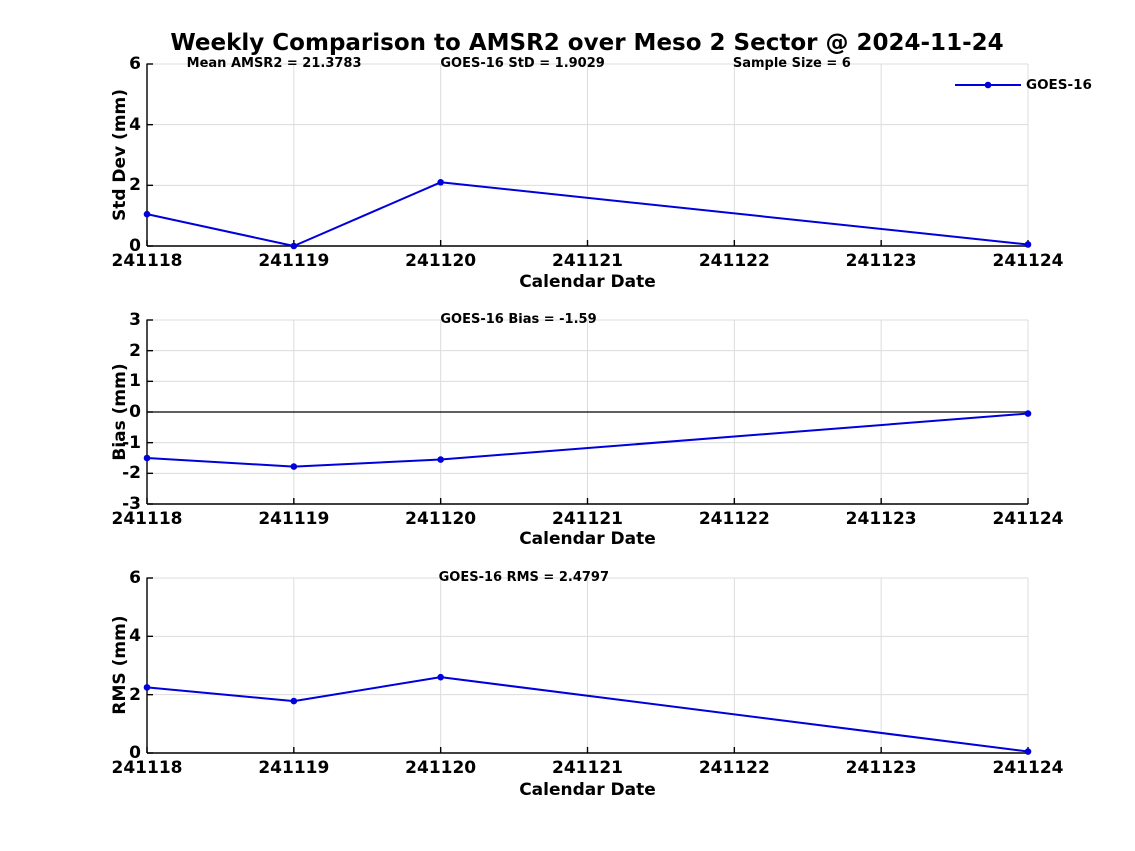 The width and height of the screenshot is (1135, 851). I want to click on y-tick-label: -3, so click(131, 504).